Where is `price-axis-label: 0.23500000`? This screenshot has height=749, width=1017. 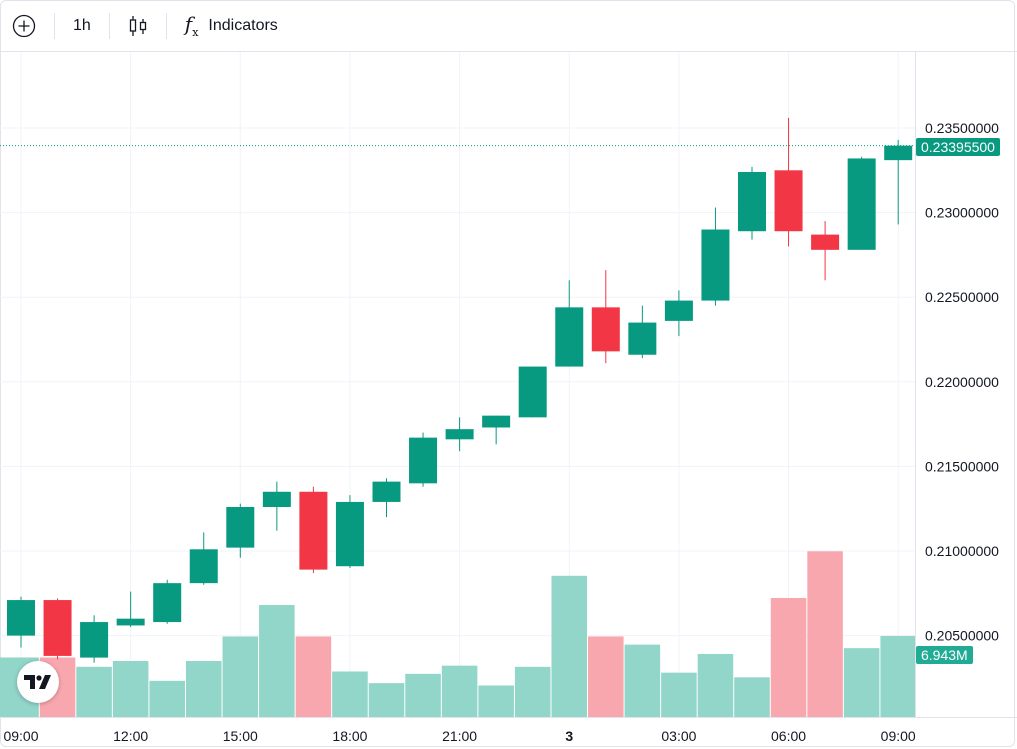
price-axis-label: 0.23500000 is located at coordinates (962, 128).